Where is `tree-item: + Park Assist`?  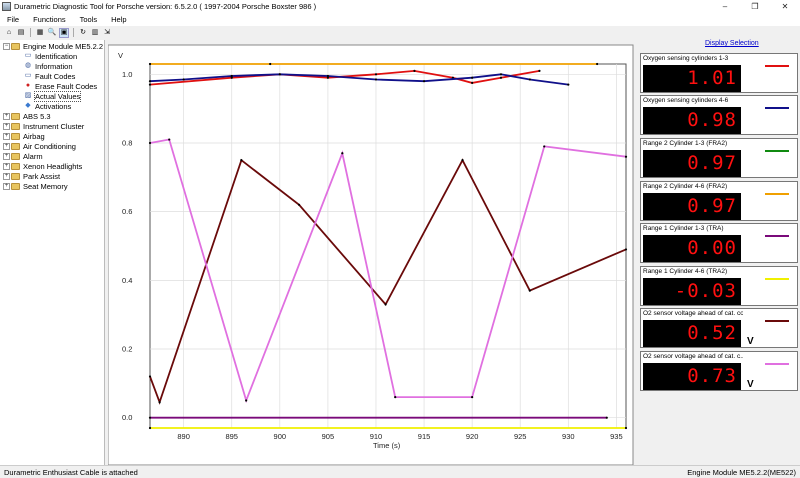
tree-item: + Park Assist is located at coordinates (52, 176).